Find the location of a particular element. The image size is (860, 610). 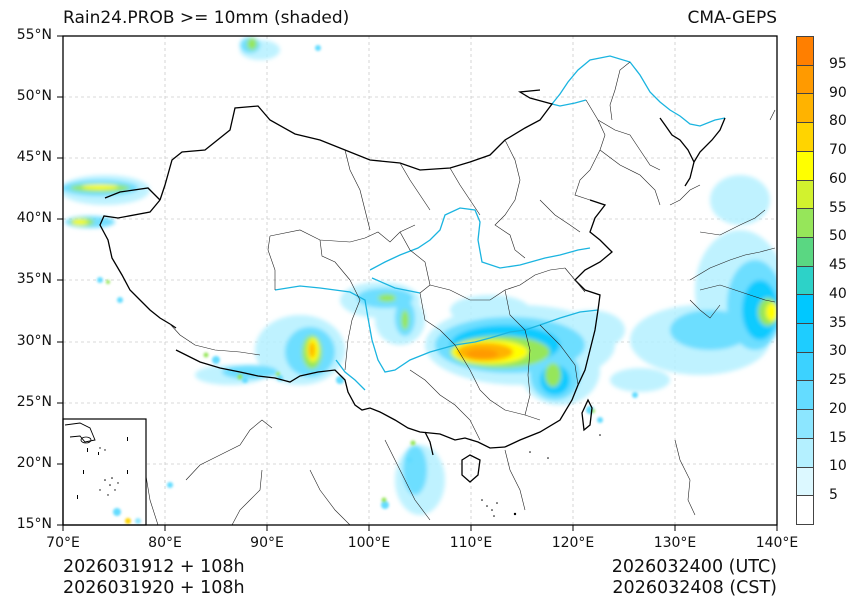

lat-label: 35°N is located at coordinates (34, 279).